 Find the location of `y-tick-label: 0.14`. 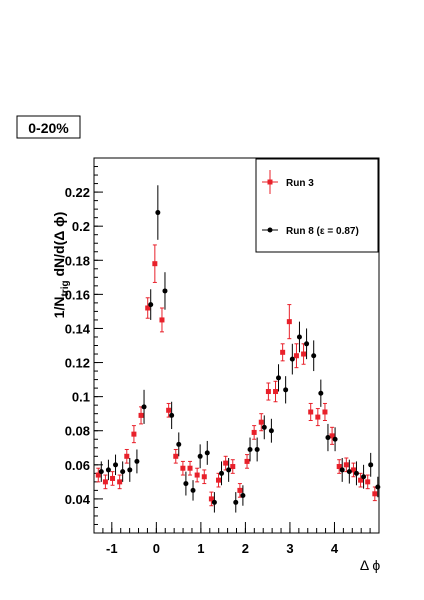

y-tick-label: 0.14 is located at coordinates (78, 328).